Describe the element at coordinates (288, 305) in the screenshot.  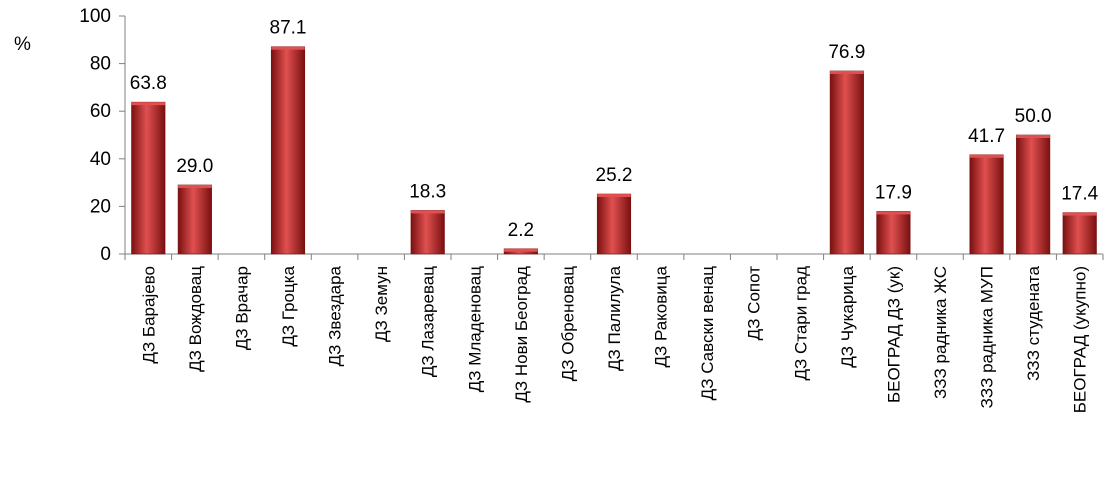
I see `category-label: ДЗ Гроцка` at that location.